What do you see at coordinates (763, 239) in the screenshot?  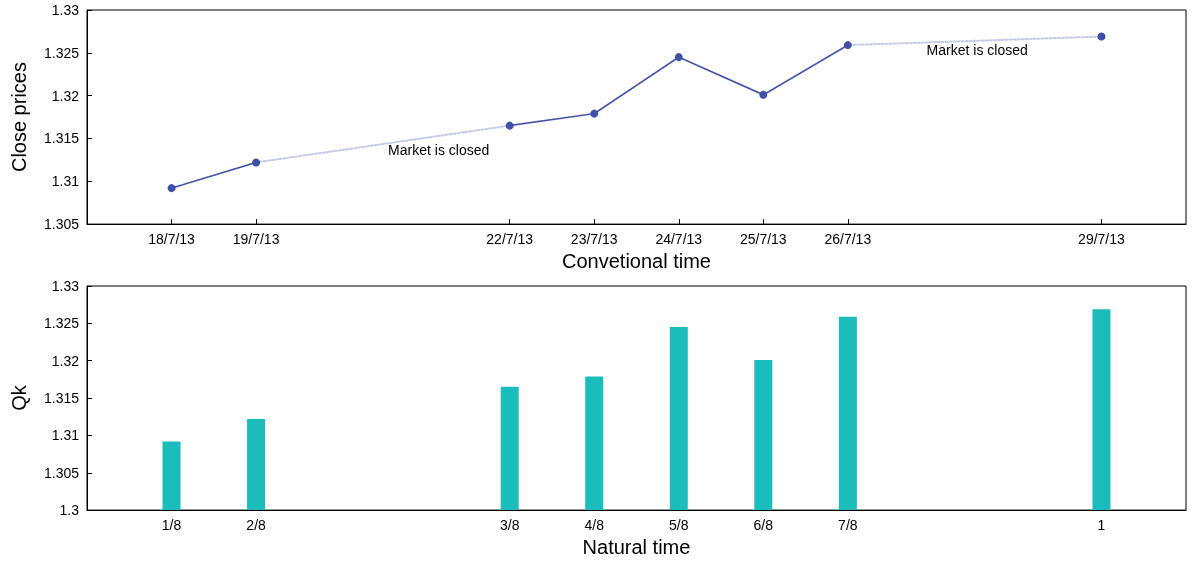 I see `x-tick-label: 25/7/13` at bounding box center [763, 239].